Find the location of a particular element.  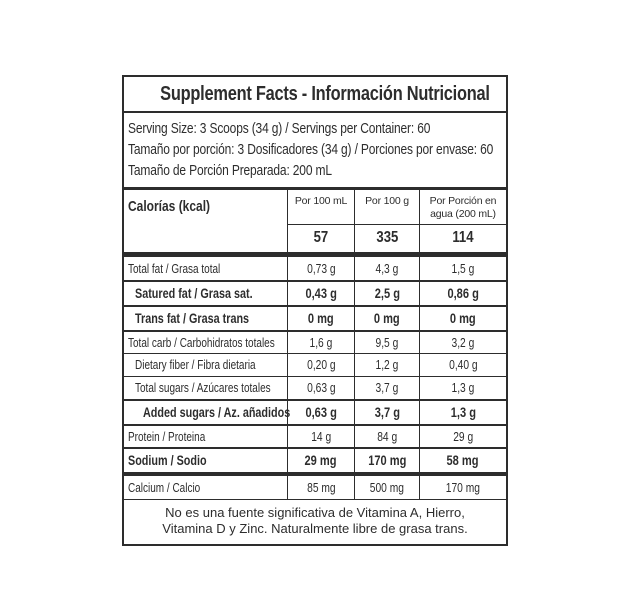

value-per-100ml: 14 g is located at coordinates (320, 436).